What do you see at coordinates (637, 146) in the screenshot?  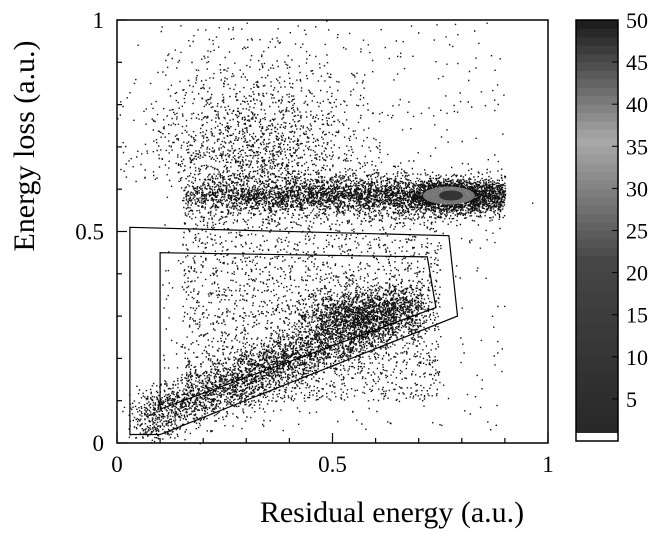 I see `colorbar-tick-label: 35` at bounding box center [637, 146].